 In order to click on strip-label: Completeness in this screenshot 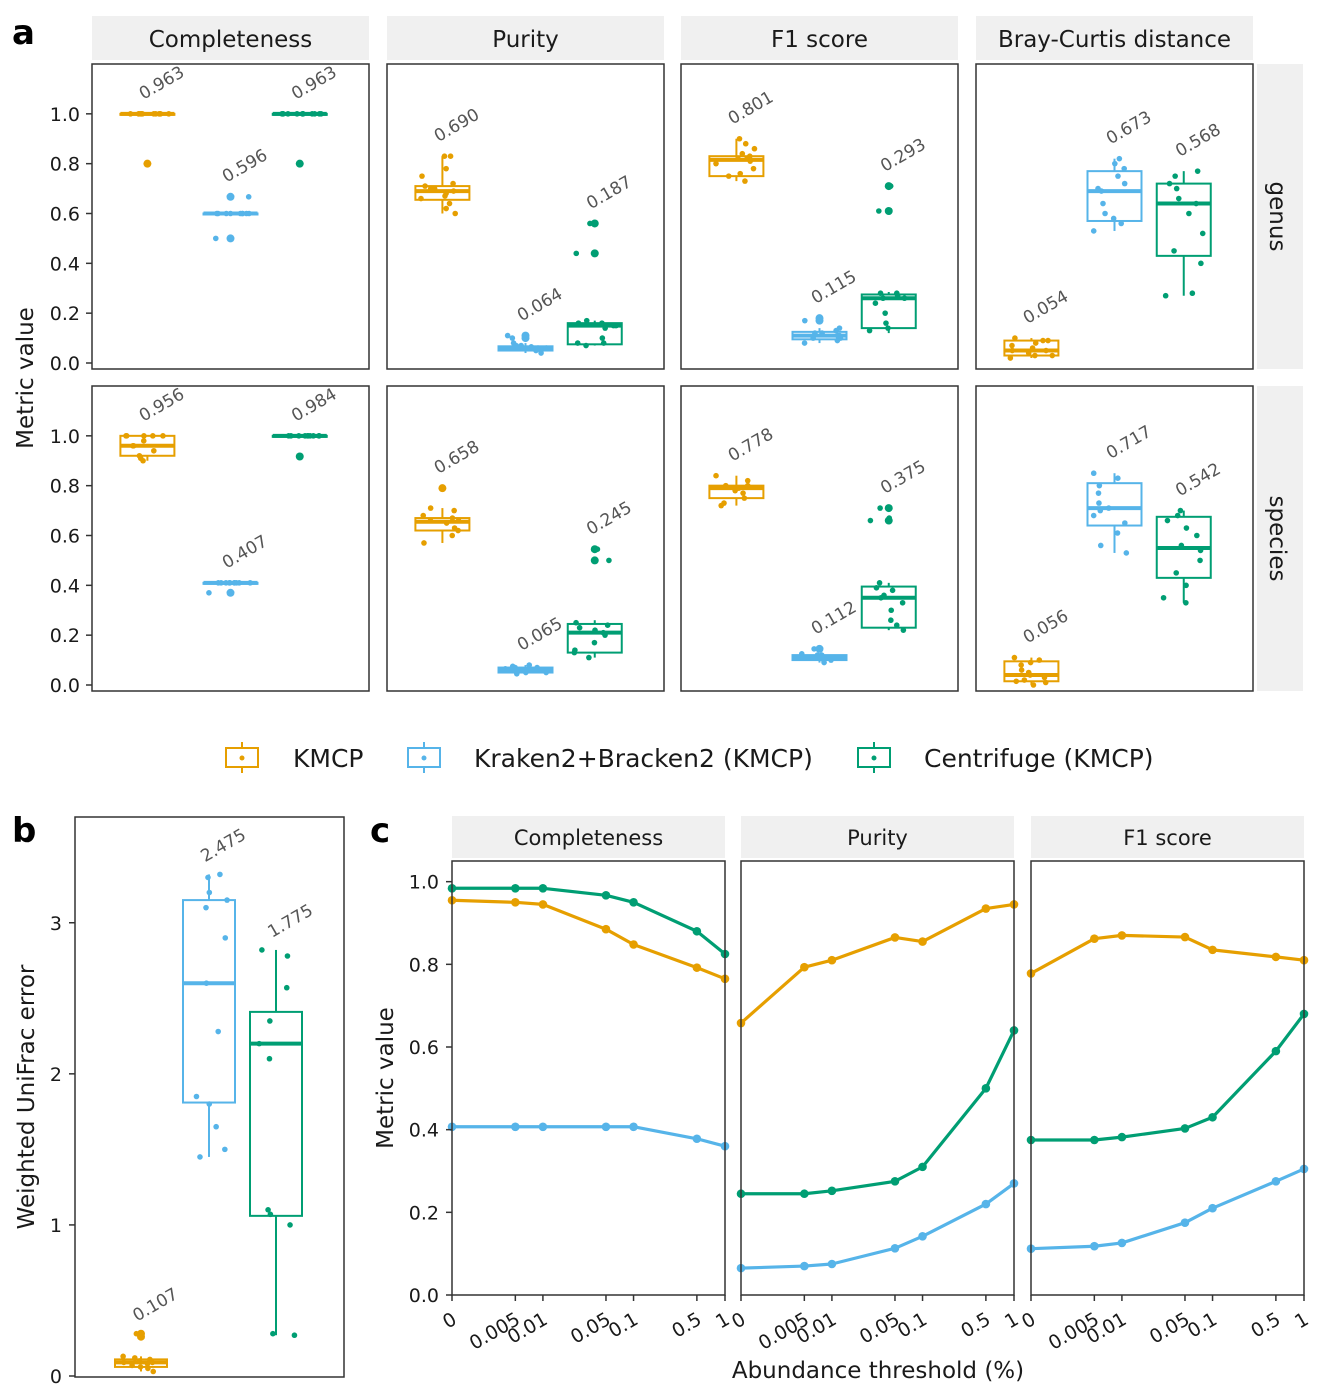, I will do `click(588, 838)`.